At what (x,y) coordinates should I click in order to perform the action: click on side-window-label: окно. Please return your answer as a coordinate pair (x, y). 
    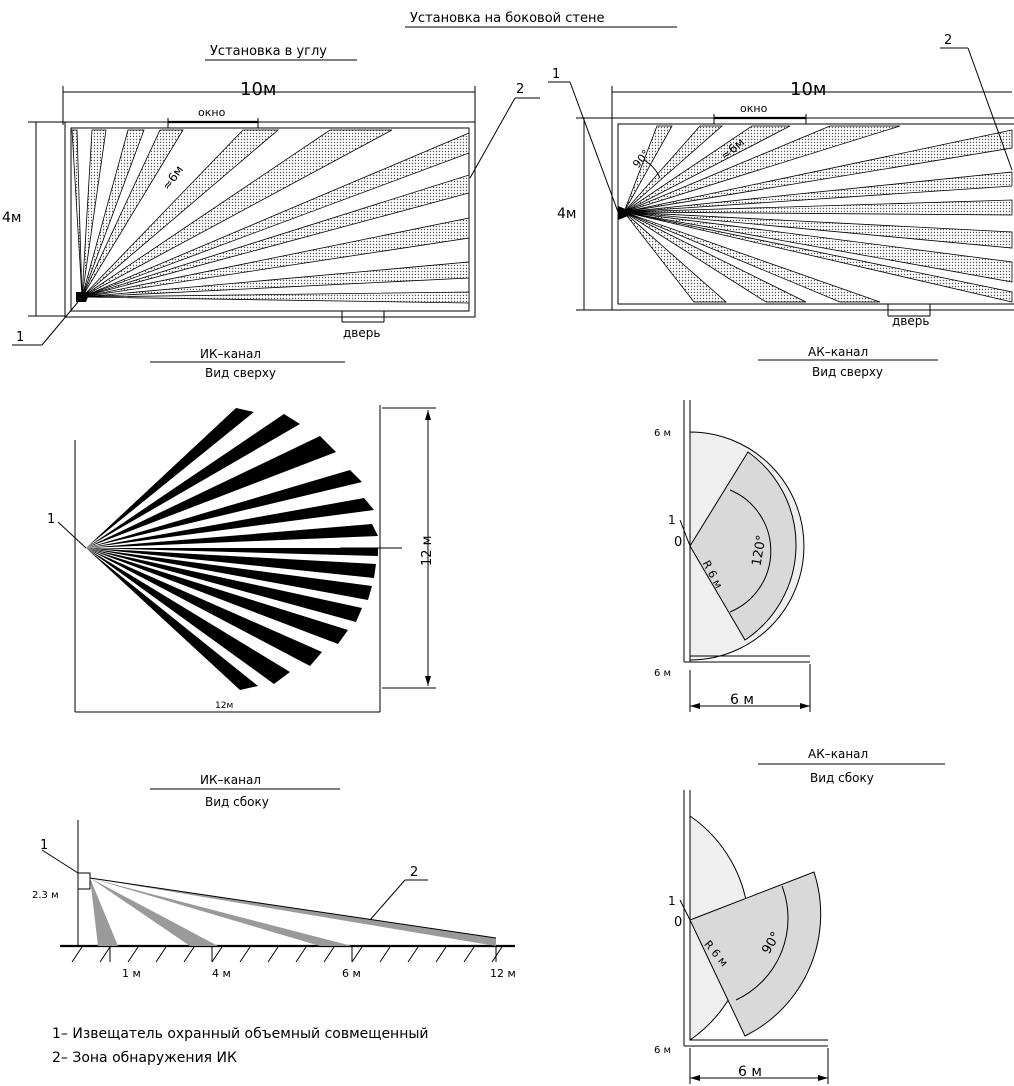
    Looking at the image, I should click on (754, 108).